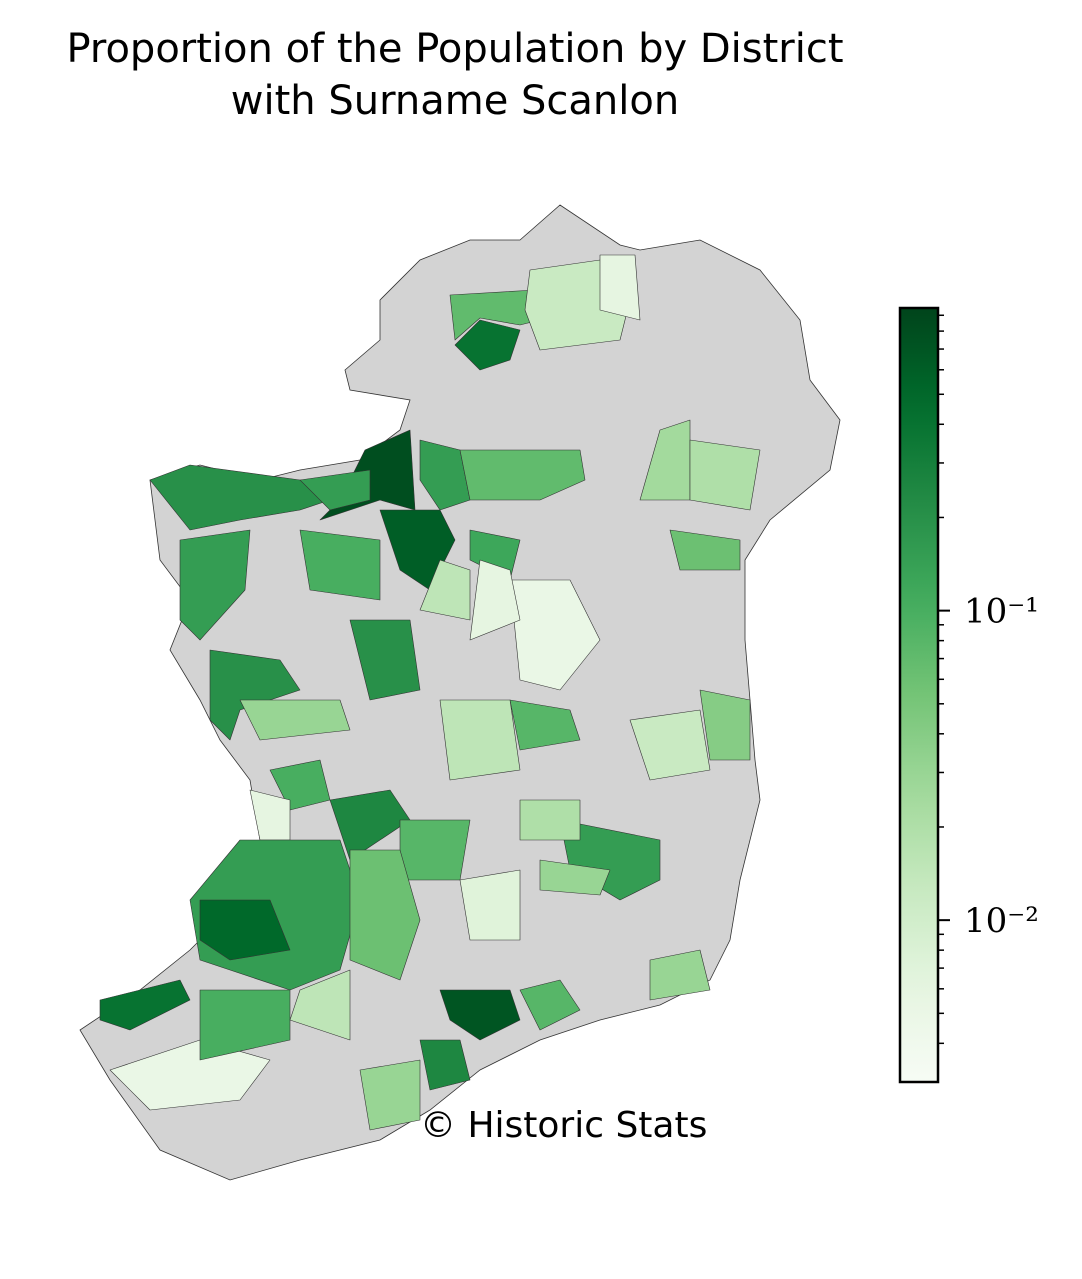  What do you see at coordinates (563, 1125) in the screenshot?
I see `annotation: © Historic Stats` at bounding box center [563, 1125].